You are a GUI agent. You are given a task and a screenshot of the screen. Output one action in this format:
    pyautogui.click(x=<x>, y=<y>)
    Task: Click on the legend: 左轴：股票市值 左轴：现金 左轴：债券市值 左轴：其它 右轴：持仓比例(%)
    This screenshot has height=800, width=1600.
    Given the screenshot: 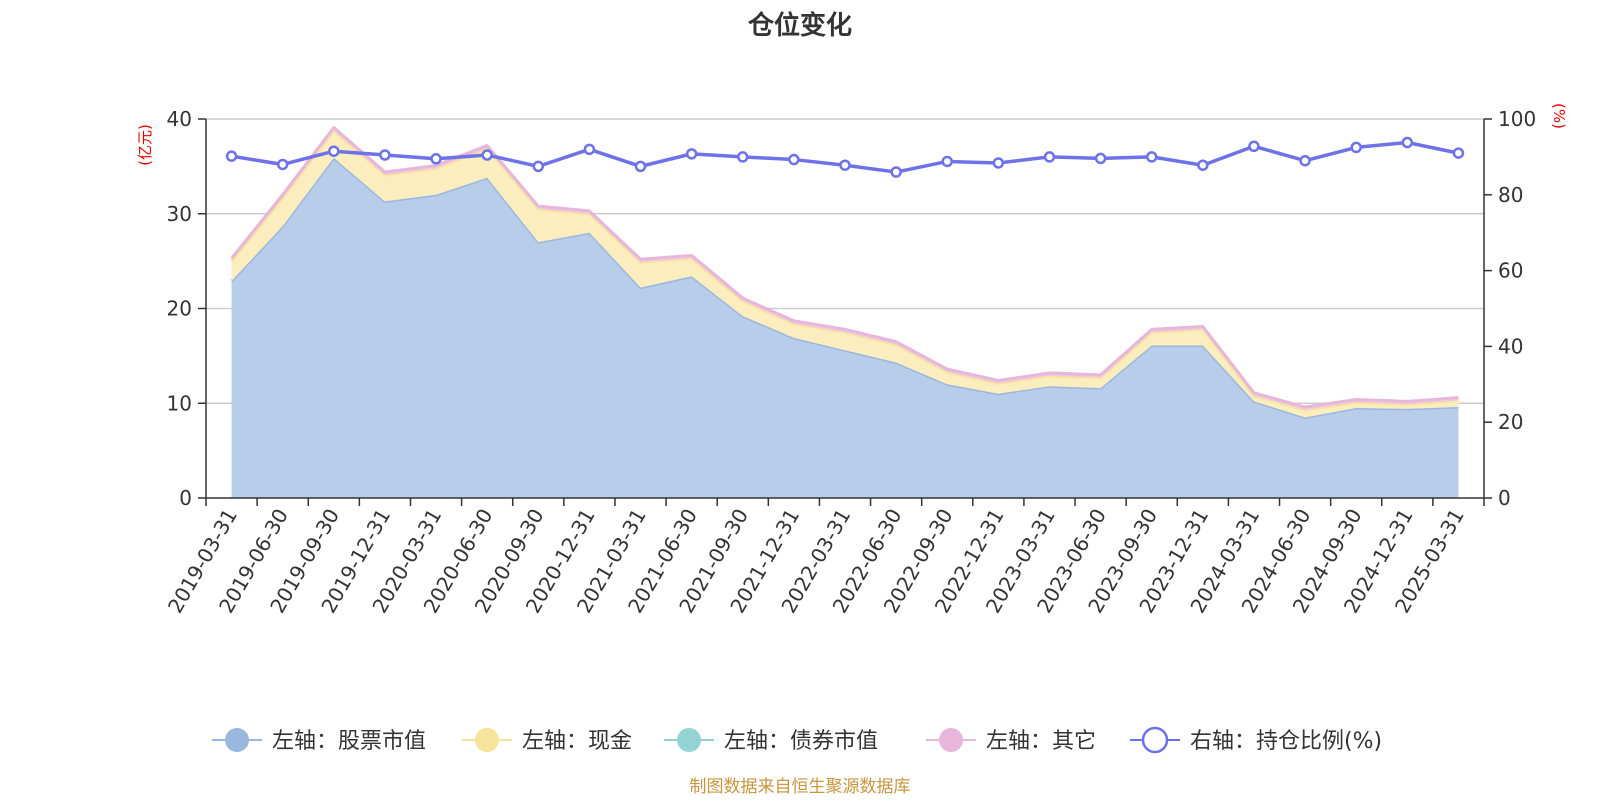 What is the action you would take?
    pyautogui.click(x=797, y=740)
    